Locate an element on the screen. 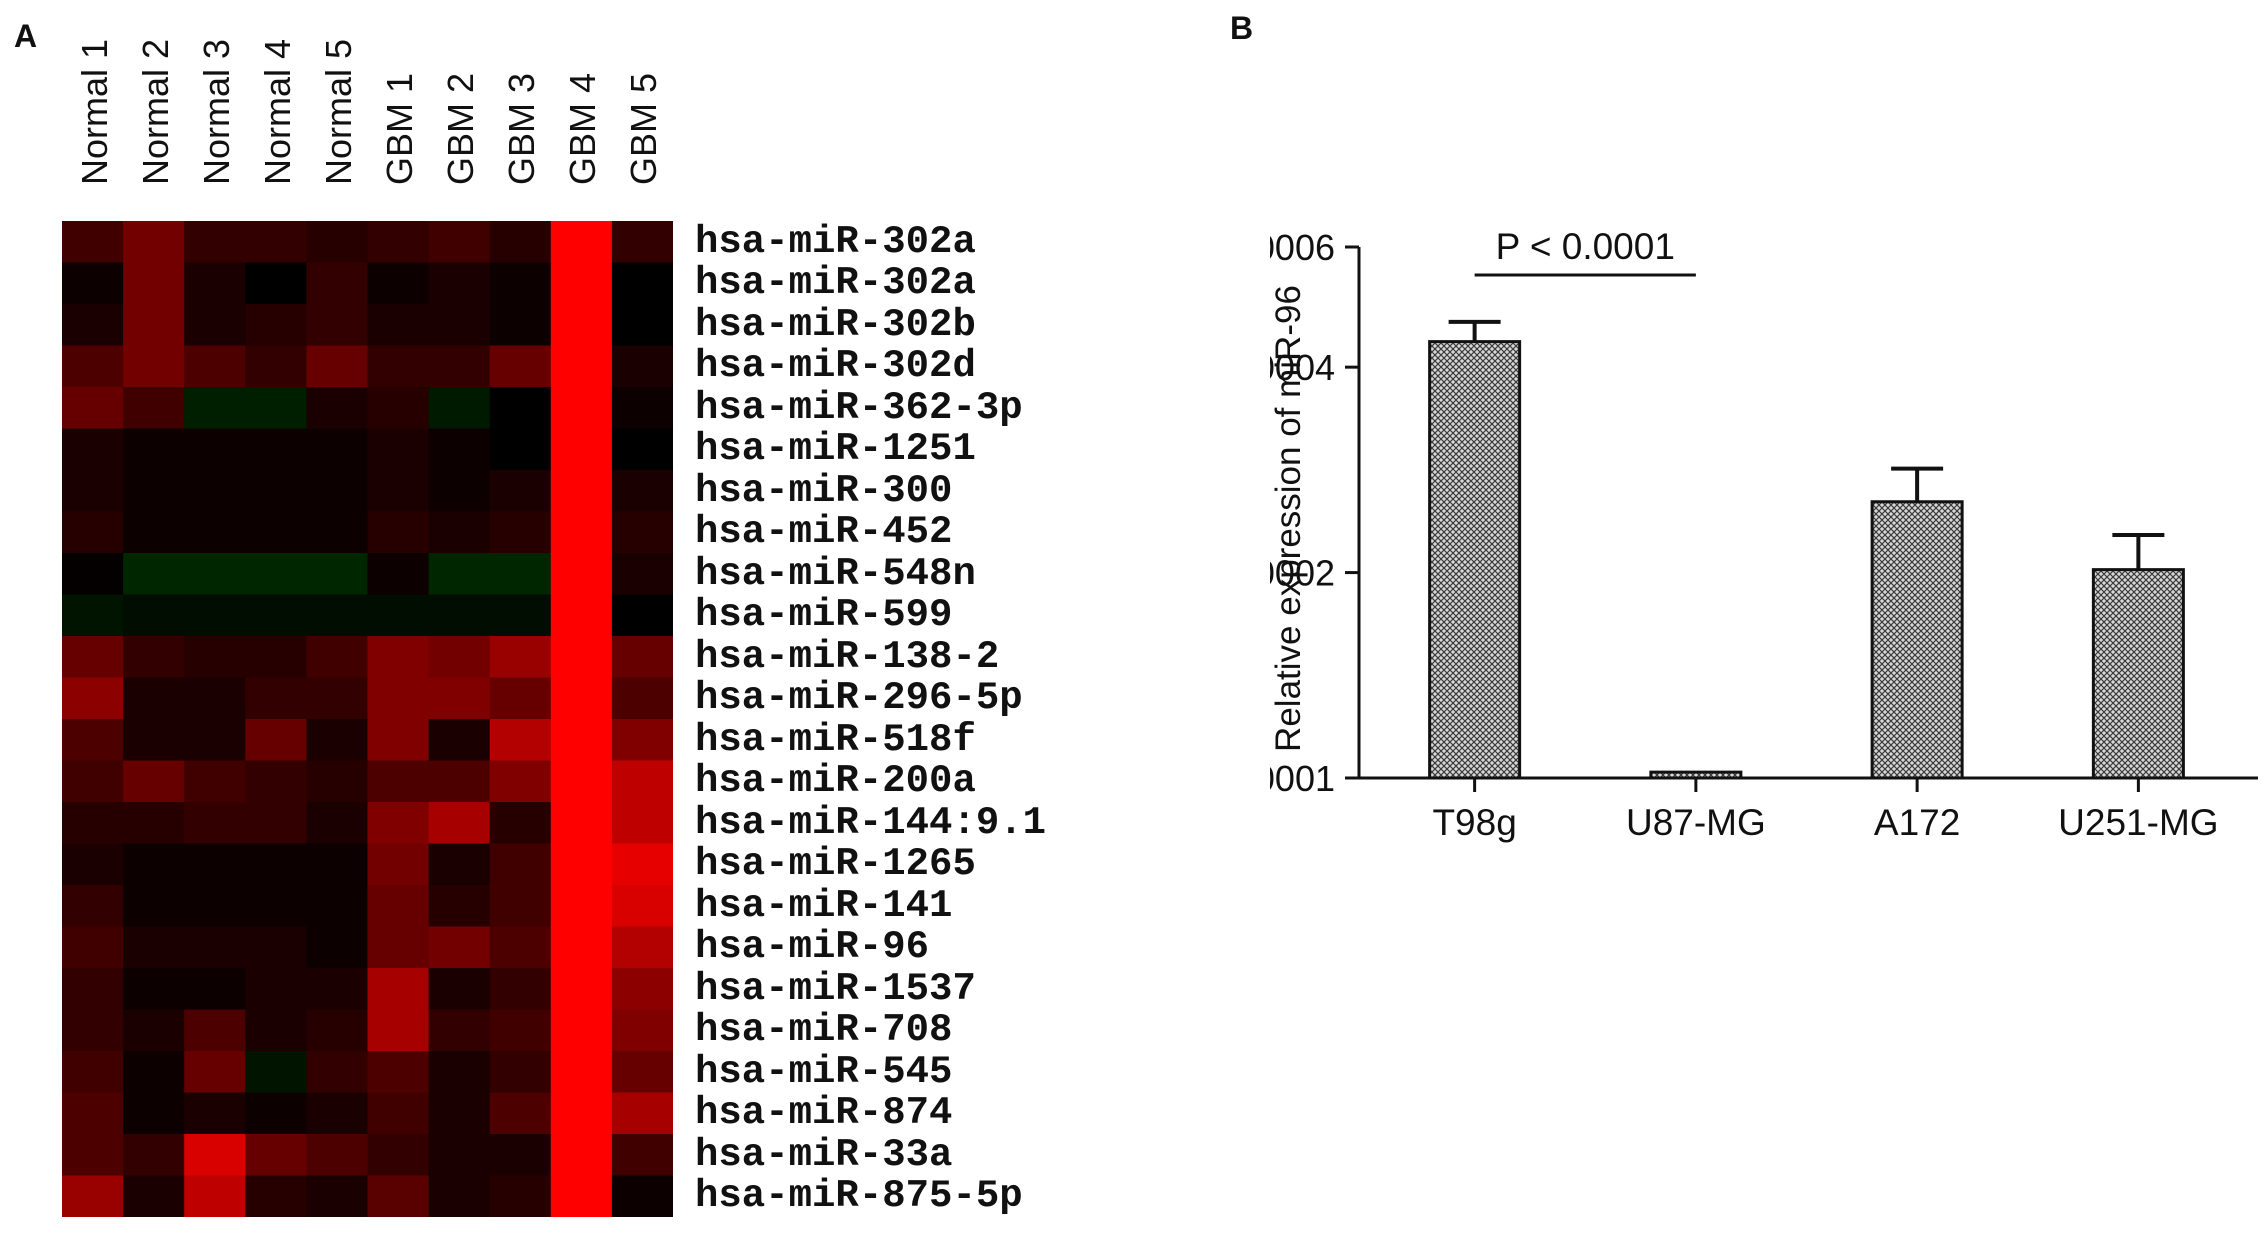 Image resolution: width=2268 pixels, height=1238 pixels. y-tick-label: 0.00001 is located at coordinates (1302, 778).